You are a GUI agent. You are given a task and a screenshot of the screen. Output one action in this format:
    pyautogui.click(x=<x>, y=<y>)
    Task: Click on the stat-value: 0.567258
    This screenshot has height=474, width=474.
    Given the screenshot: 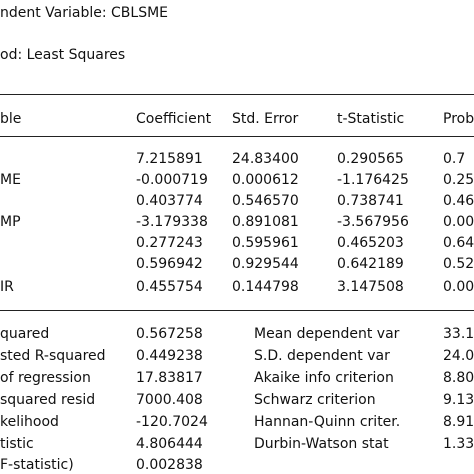 What is the action you would take?
    pyautogui.click(x=169, y=334)
    